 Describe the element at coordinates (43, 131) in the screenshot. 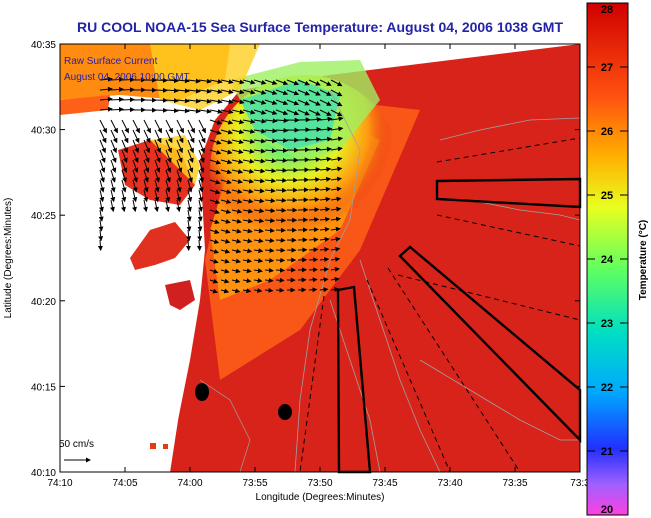

I see `y-tick-label: 40:30` at that location.